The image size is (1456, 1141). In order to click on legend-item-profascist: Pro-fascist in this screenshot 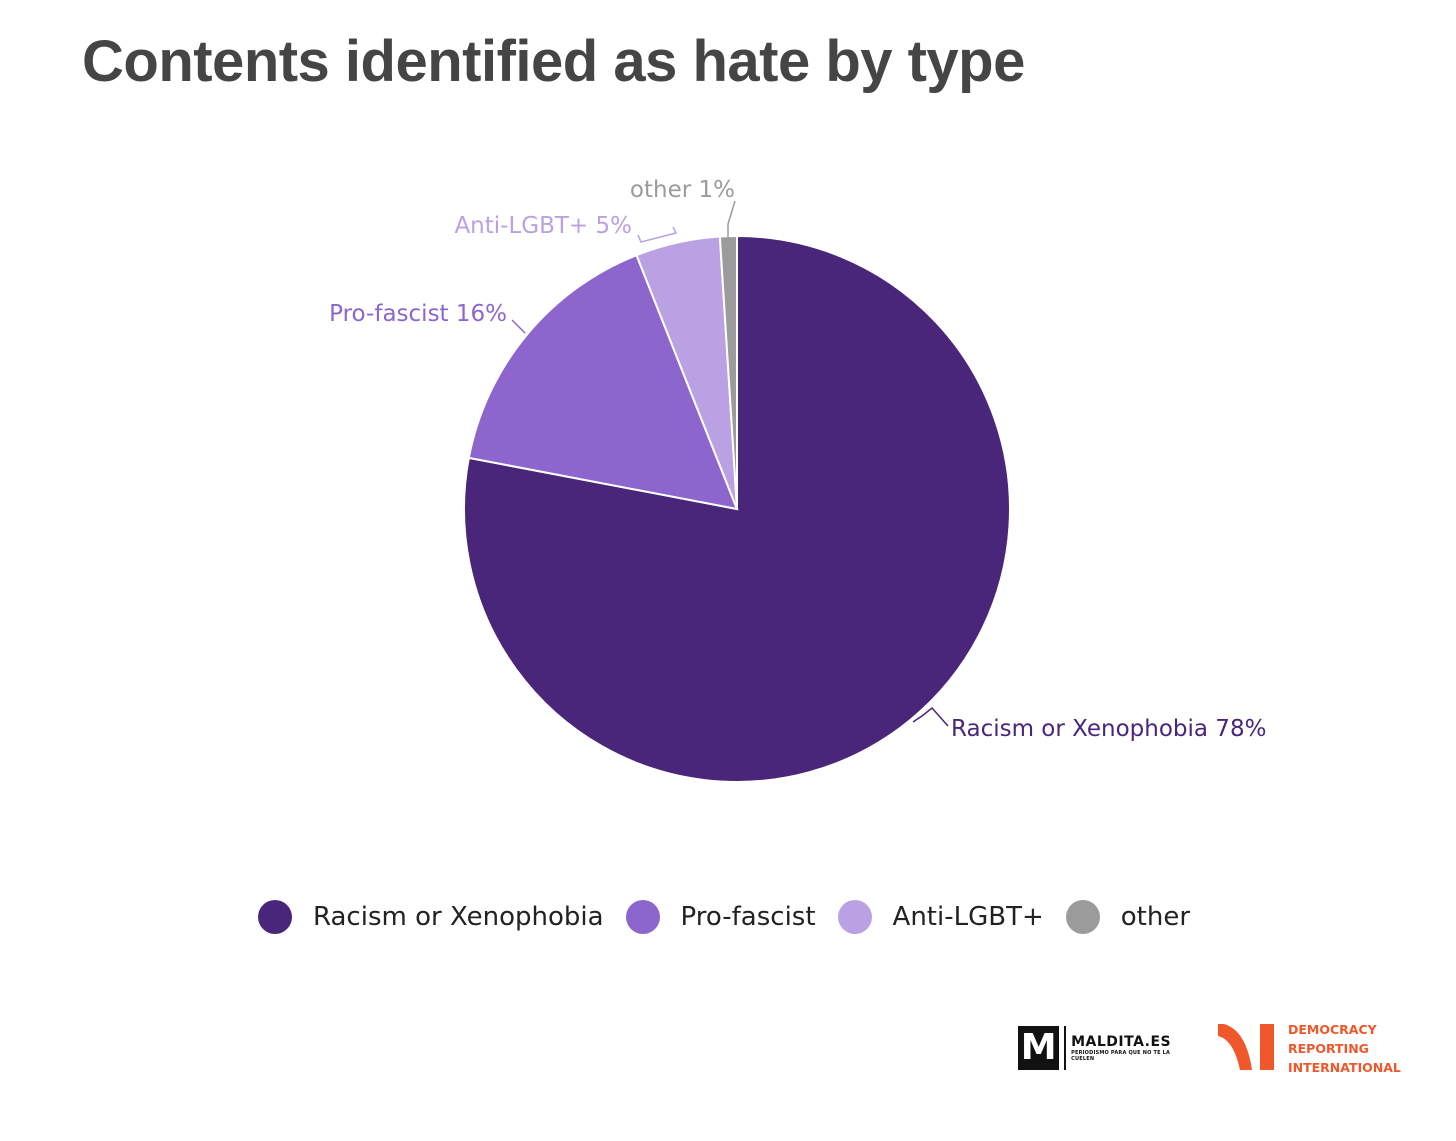, I will do `click(720, 917)`.